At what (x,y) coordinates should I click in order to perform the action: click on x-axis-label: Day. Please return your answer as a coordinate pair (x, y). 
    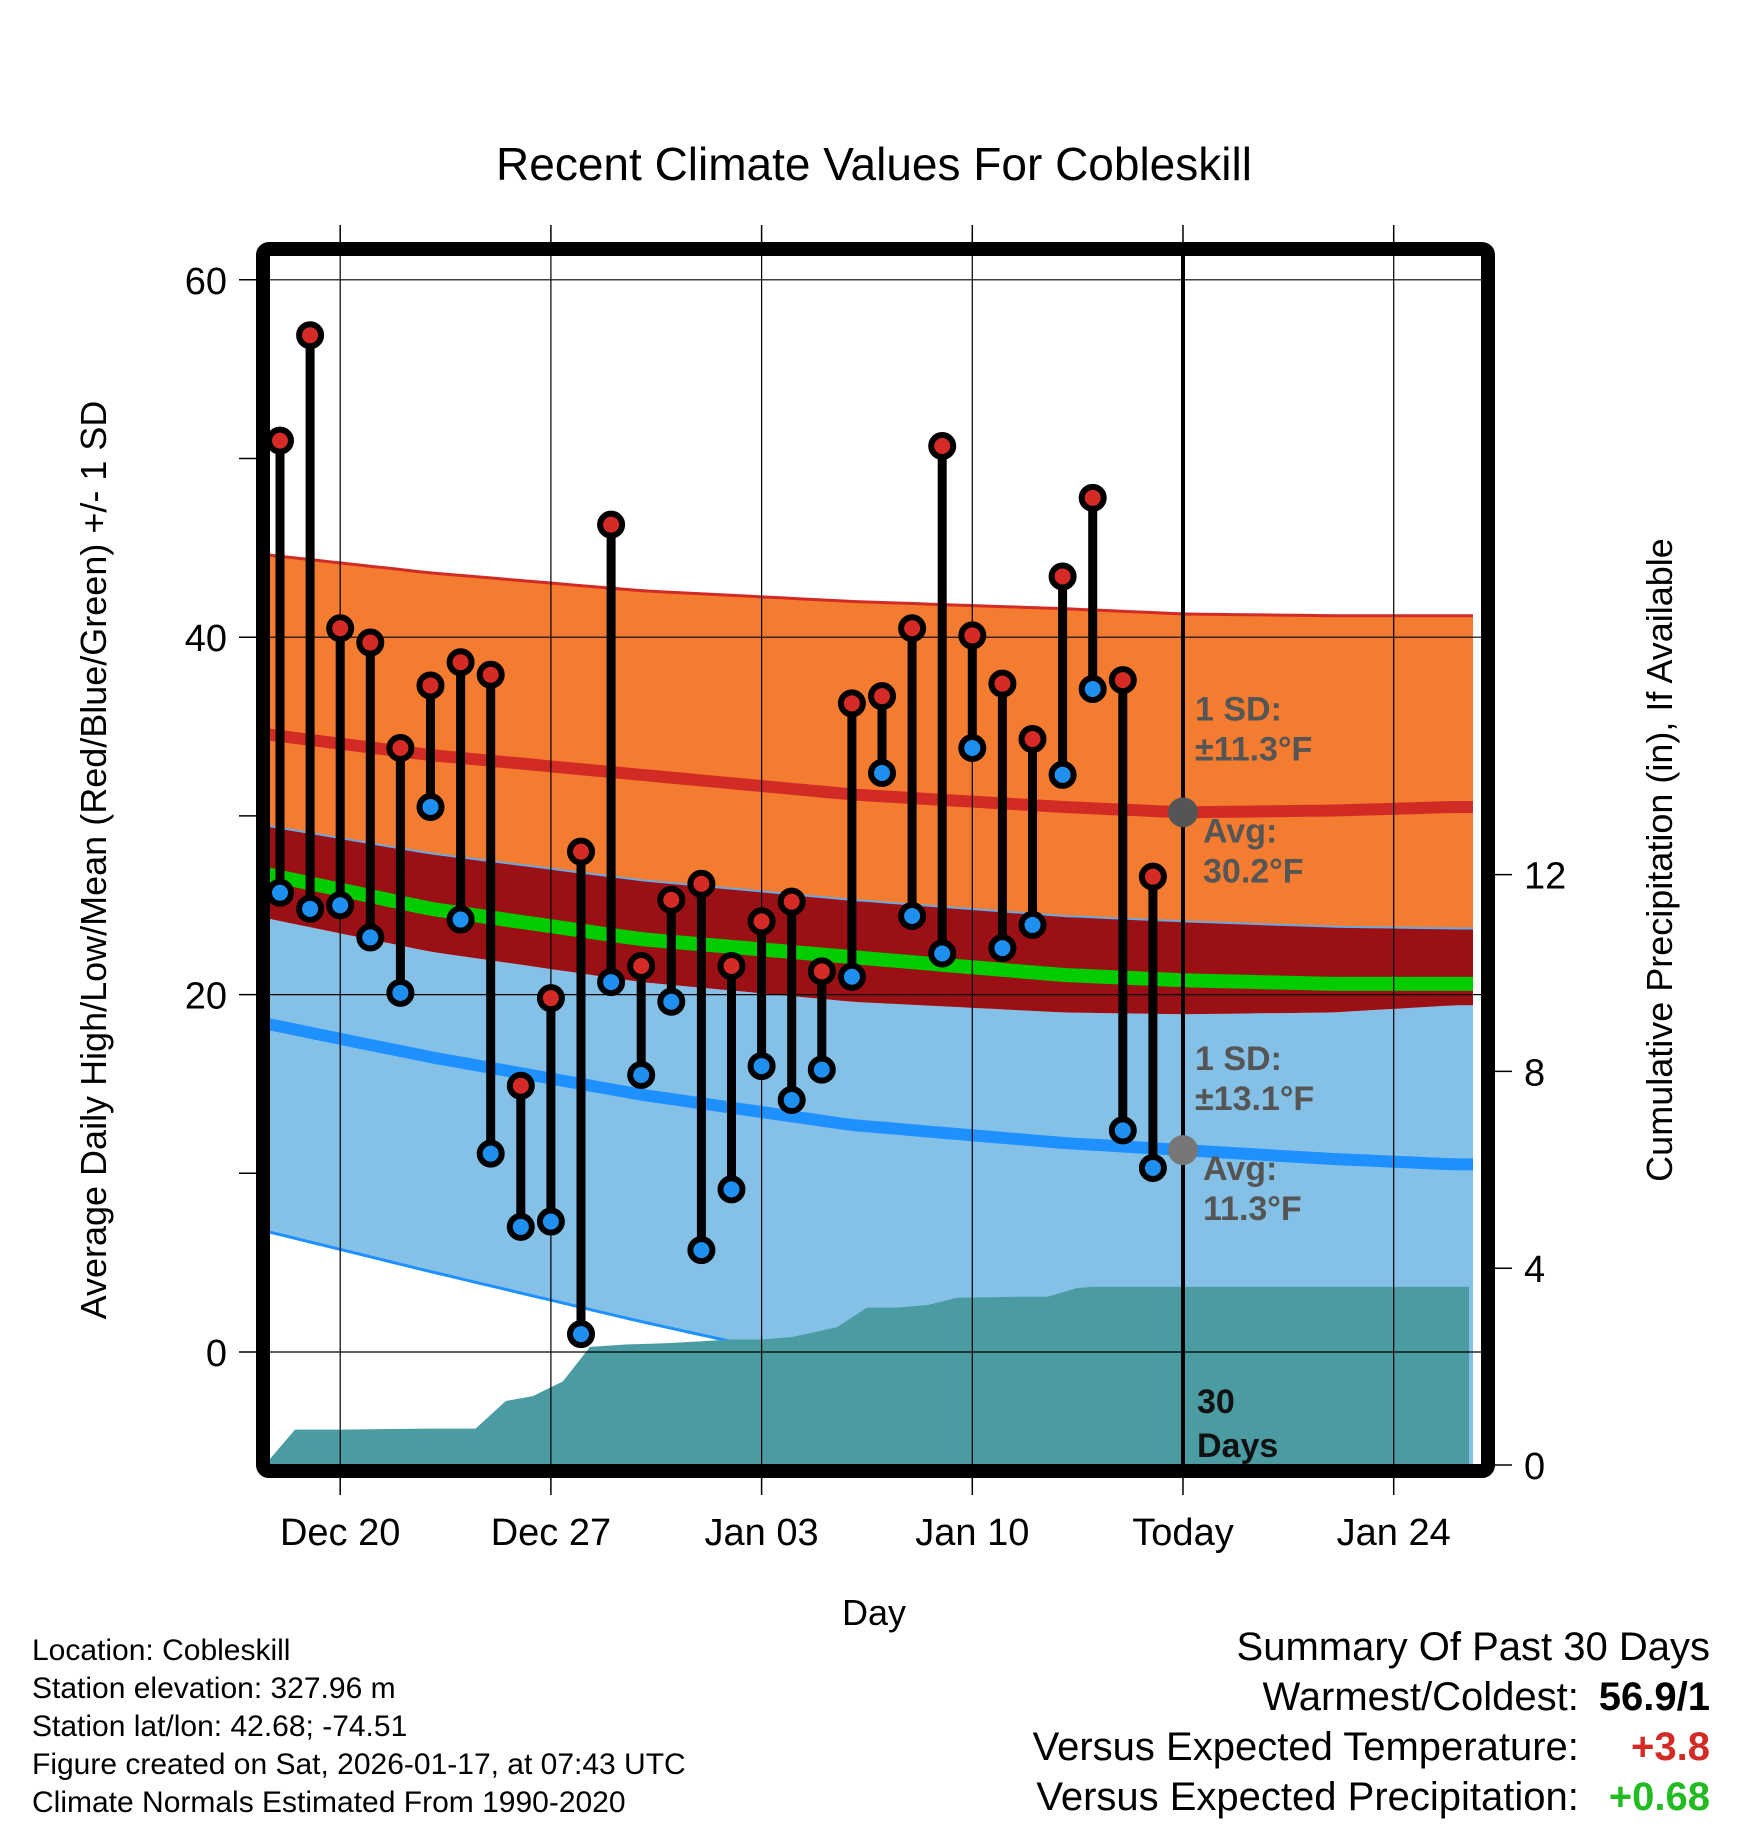
    Looking at the image, I should click on (874, 1612).